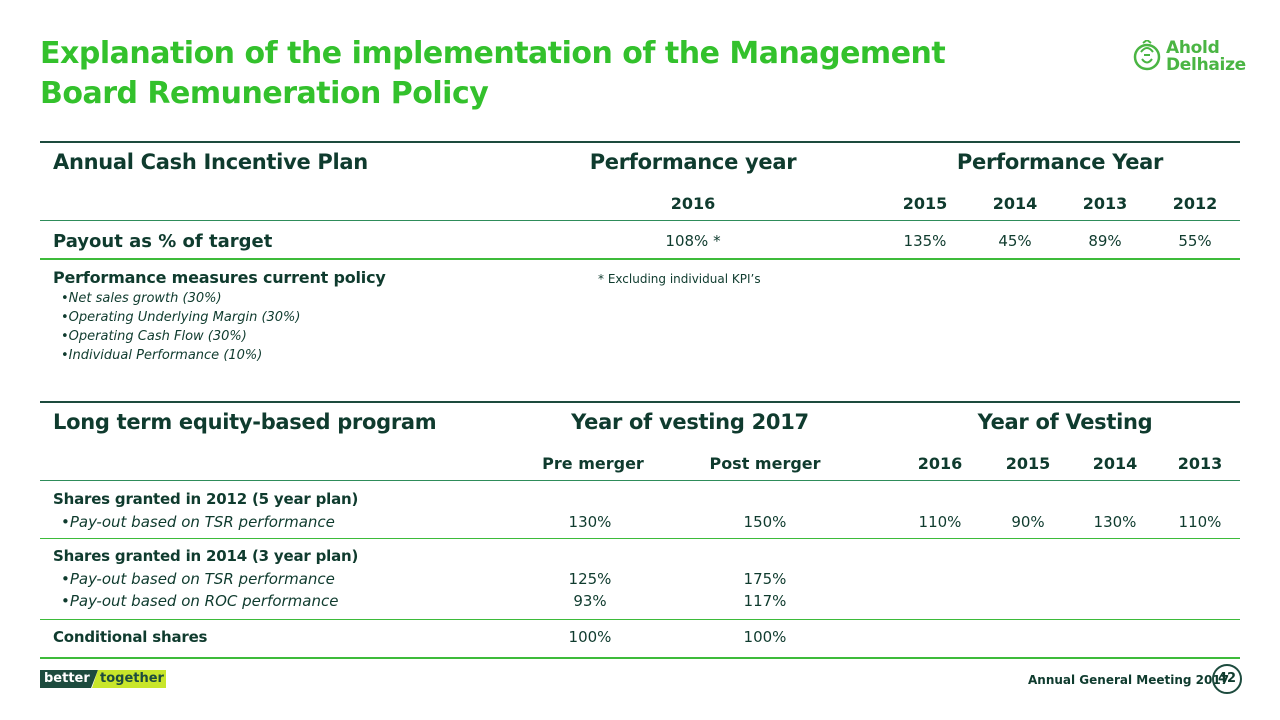 The height and width of the screenshot is (720, 1280). Describe the element at coordinates (1193, 48) in the screenshot. I see `logo-line1: Ahold` at that location.